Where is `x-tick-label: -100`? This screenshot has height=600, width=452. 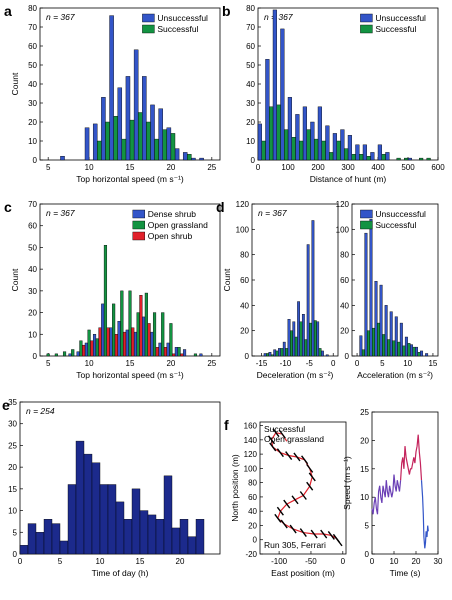
x-tick-label: -100 is located at coordinates (279, 561).